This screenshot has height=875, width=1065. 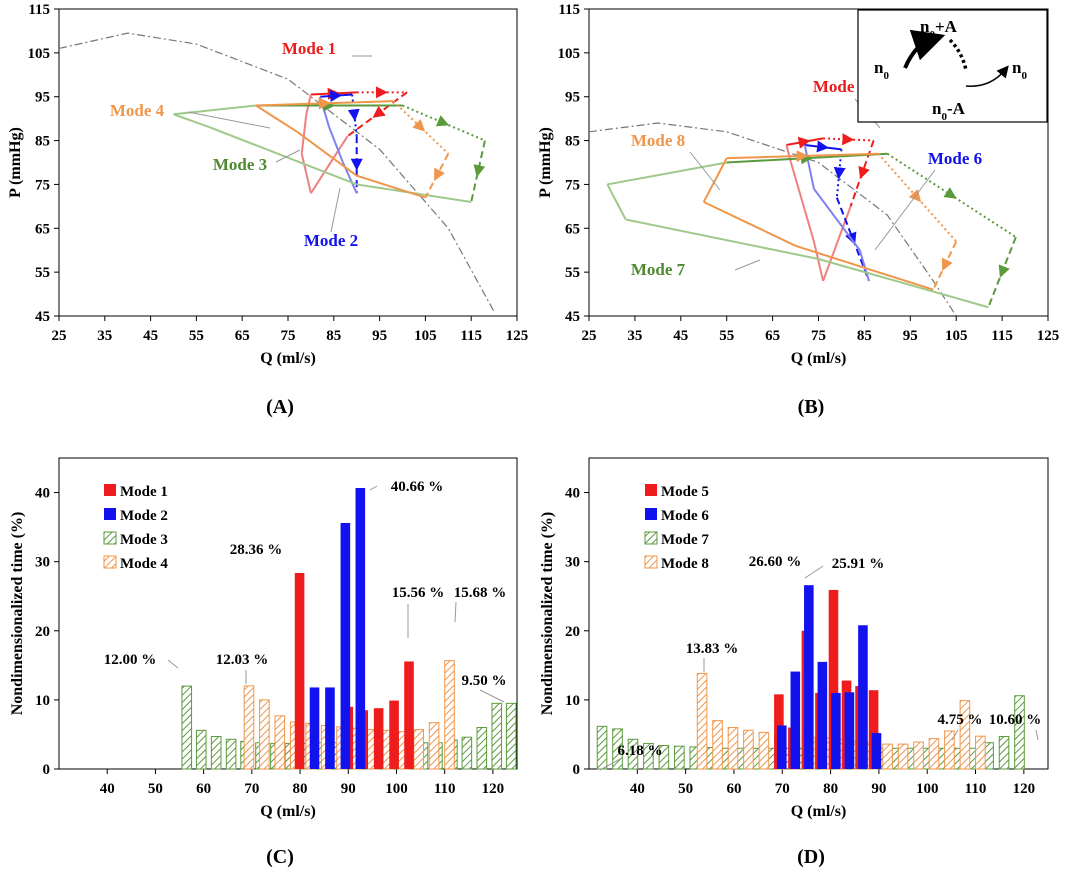 What do you see at coordinates (242, 336) in the screenshot?
I see `x-tick-label: 65` at bounding box center [242, 336].